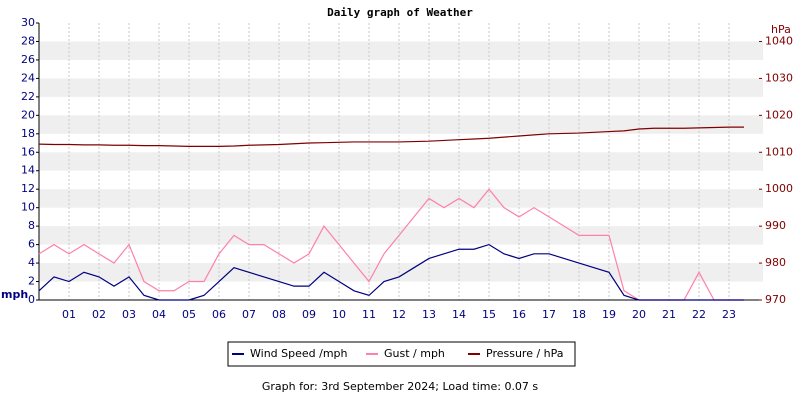 This screenshot has width=800, height=400. I want to click on x-tick-label: 19, so click(609, 314).